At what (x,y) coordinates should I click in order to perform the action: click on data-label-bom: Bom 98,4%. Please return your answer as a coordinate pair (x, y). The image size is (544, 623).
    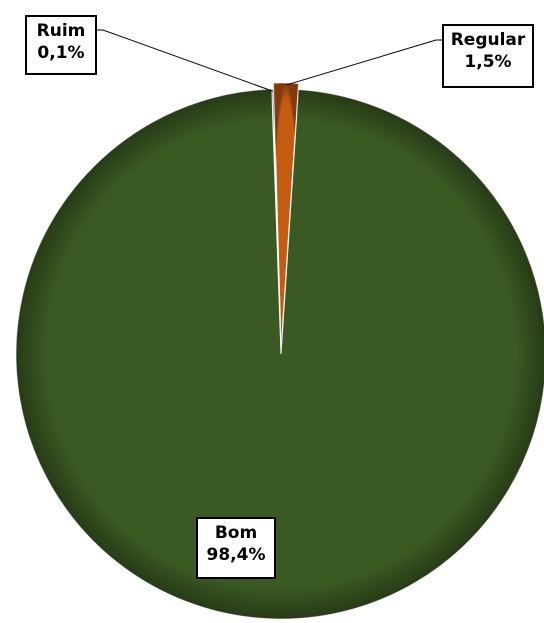
    Looking at the image, I should click on (236, 548).